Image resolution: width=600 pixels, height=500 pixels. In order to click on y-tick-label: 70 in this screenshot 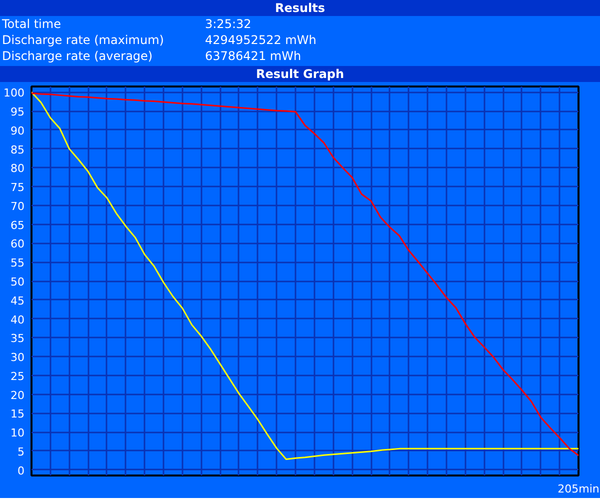, I will do `click(17, 206)`.